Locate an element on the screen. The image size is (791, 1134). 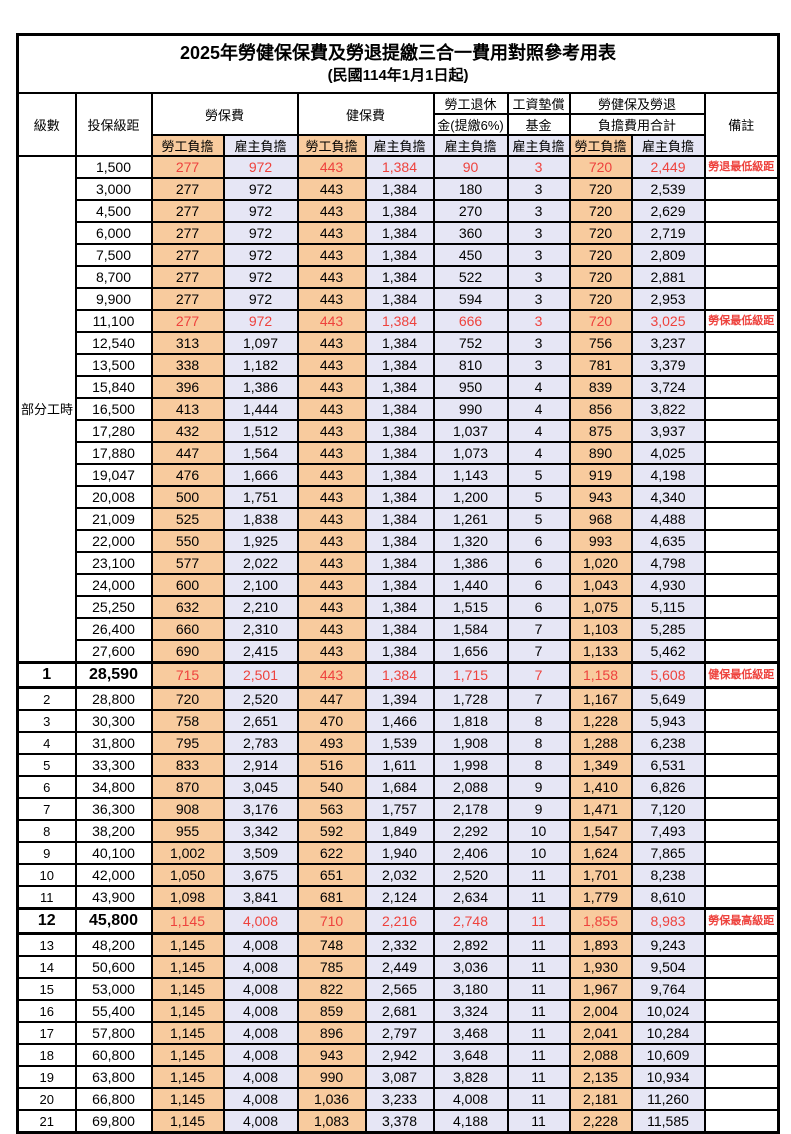
cell-salary-bracket: 36,300 is located at coordinates (113, 809).